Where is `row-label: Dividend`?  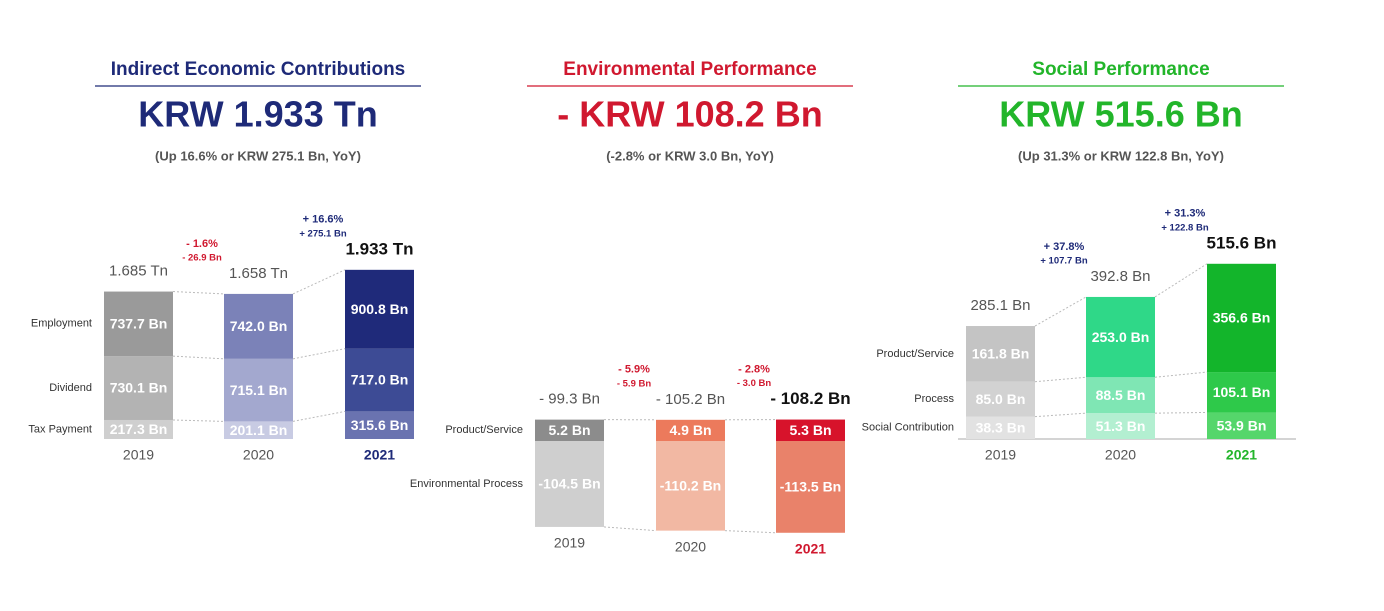
row-label: Dividend is located at coordinates (70, 388).